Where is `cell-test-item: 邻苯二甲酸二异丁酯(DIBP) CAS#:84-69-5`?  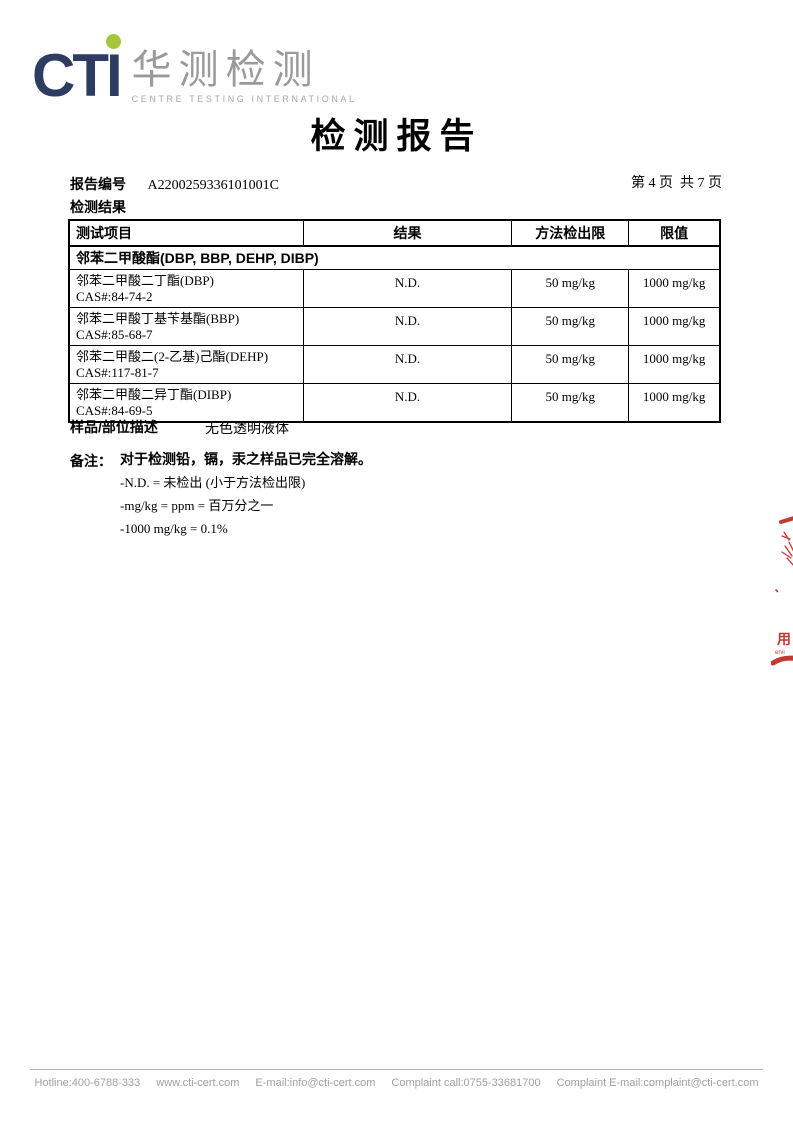
cell-test-item: 邻苯二甲酸二异丁酯(DIBP) CAS#:84-69-5 is located at coordinates (186, 403).